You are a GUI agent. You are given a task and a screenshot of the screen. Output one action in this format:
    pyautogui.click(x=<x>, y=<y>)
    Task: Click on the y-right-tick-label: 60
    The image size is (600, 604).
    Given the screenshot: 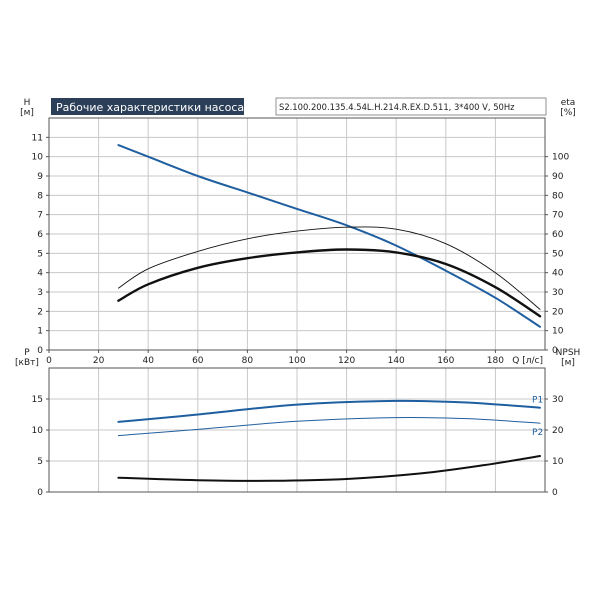 What is the action you would take?
    pyautogui.click(x=558, y=235)
    